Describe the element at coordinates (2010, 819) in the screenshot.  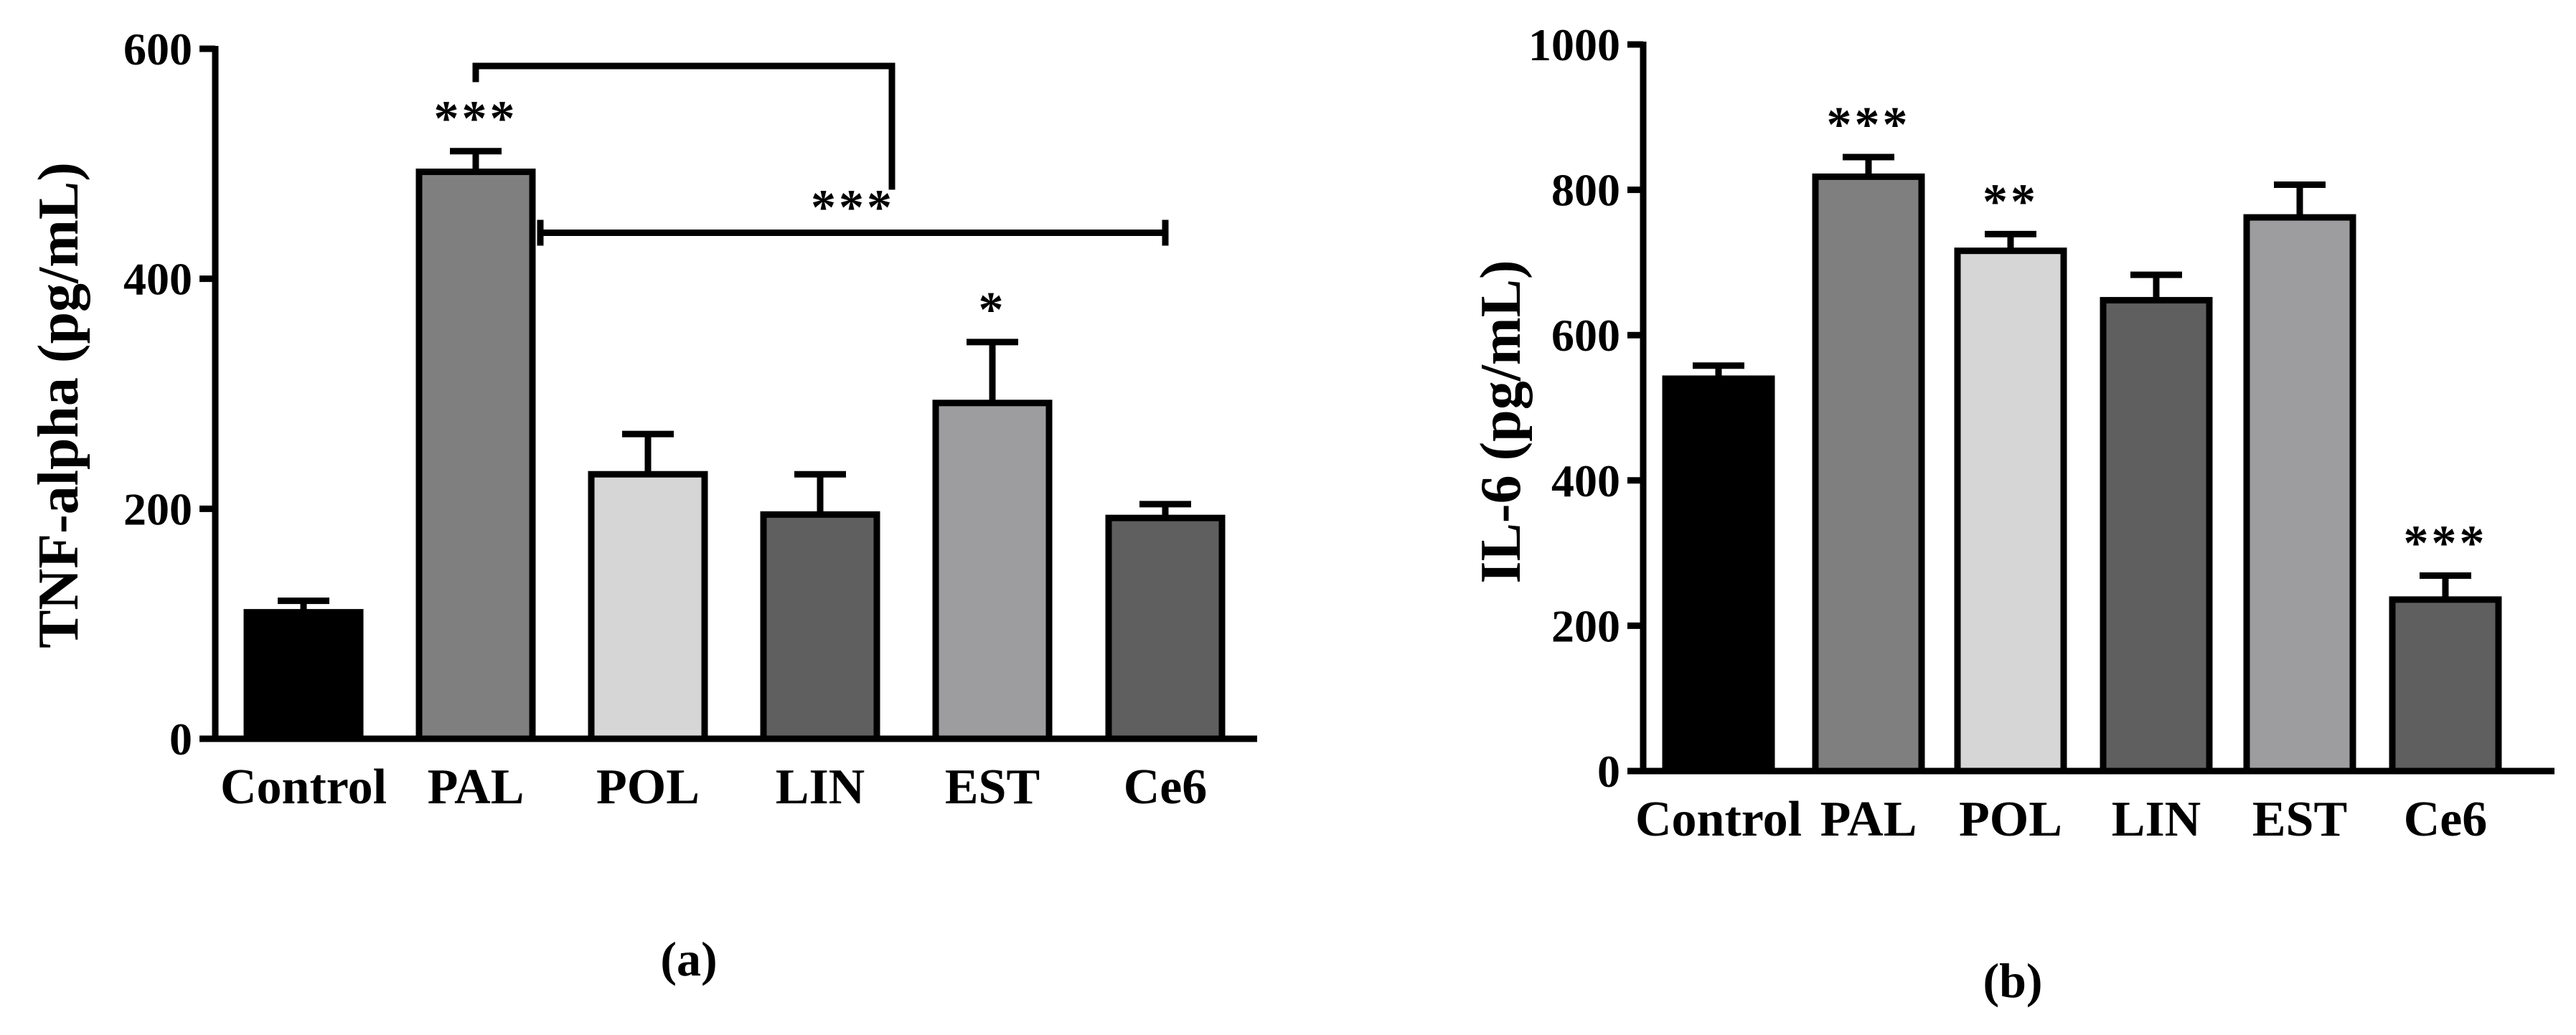
I see `x-tick-label-b-pol: POL` at that location.